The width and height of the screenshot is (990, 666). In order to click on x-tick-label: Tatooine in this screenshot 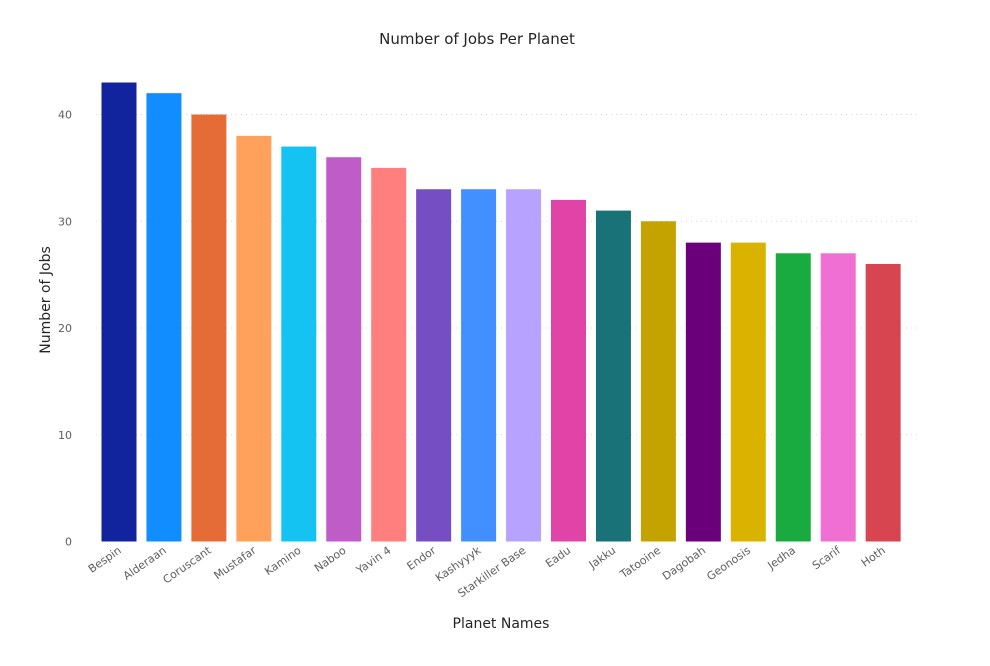, I will do `click(640, 563)`.